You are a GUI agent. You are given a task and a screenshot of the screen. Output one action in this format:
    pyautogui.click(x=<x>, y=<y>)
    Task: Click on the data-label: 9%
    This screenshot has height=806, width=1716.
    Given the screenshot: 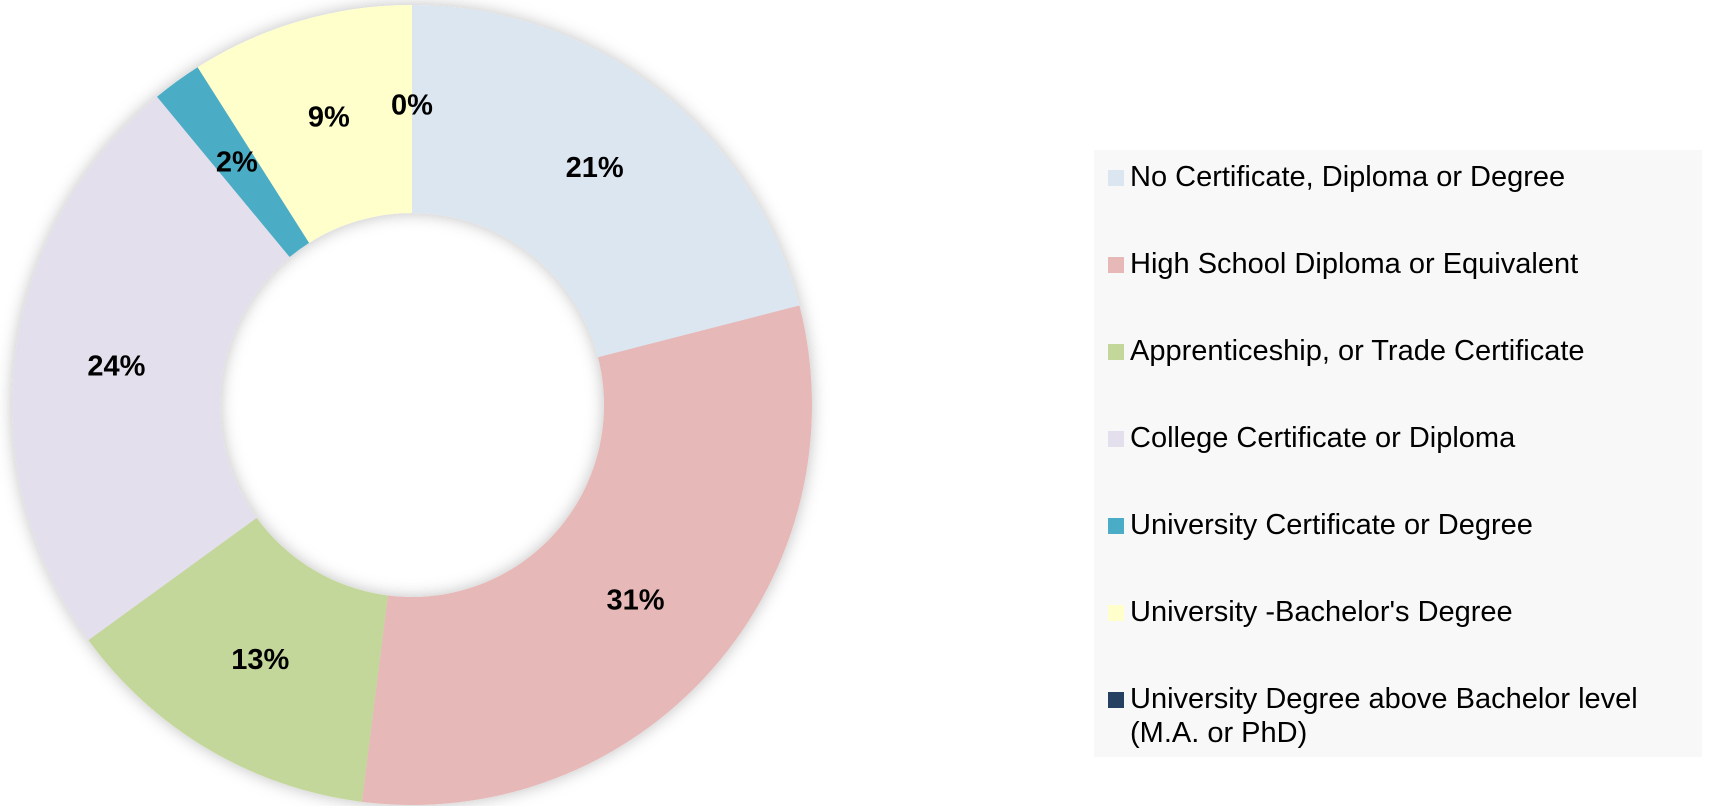 What is the action you would take?
    pyautogui.click(x=329, y=117)
    